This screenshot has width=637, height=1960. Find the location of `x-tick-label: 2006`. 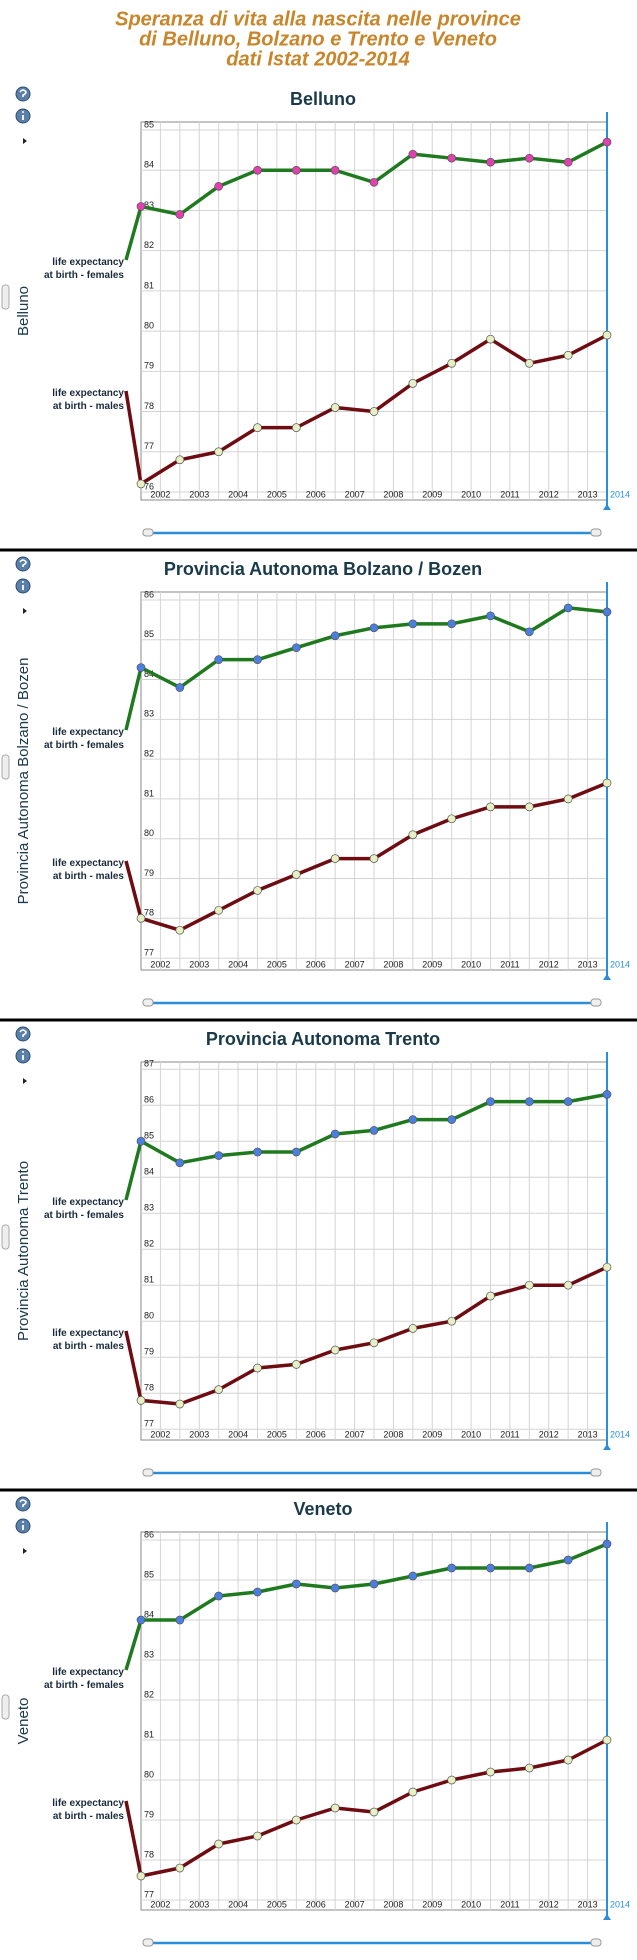

x-tick-label: 2006 is located at coordinates (316, 494).